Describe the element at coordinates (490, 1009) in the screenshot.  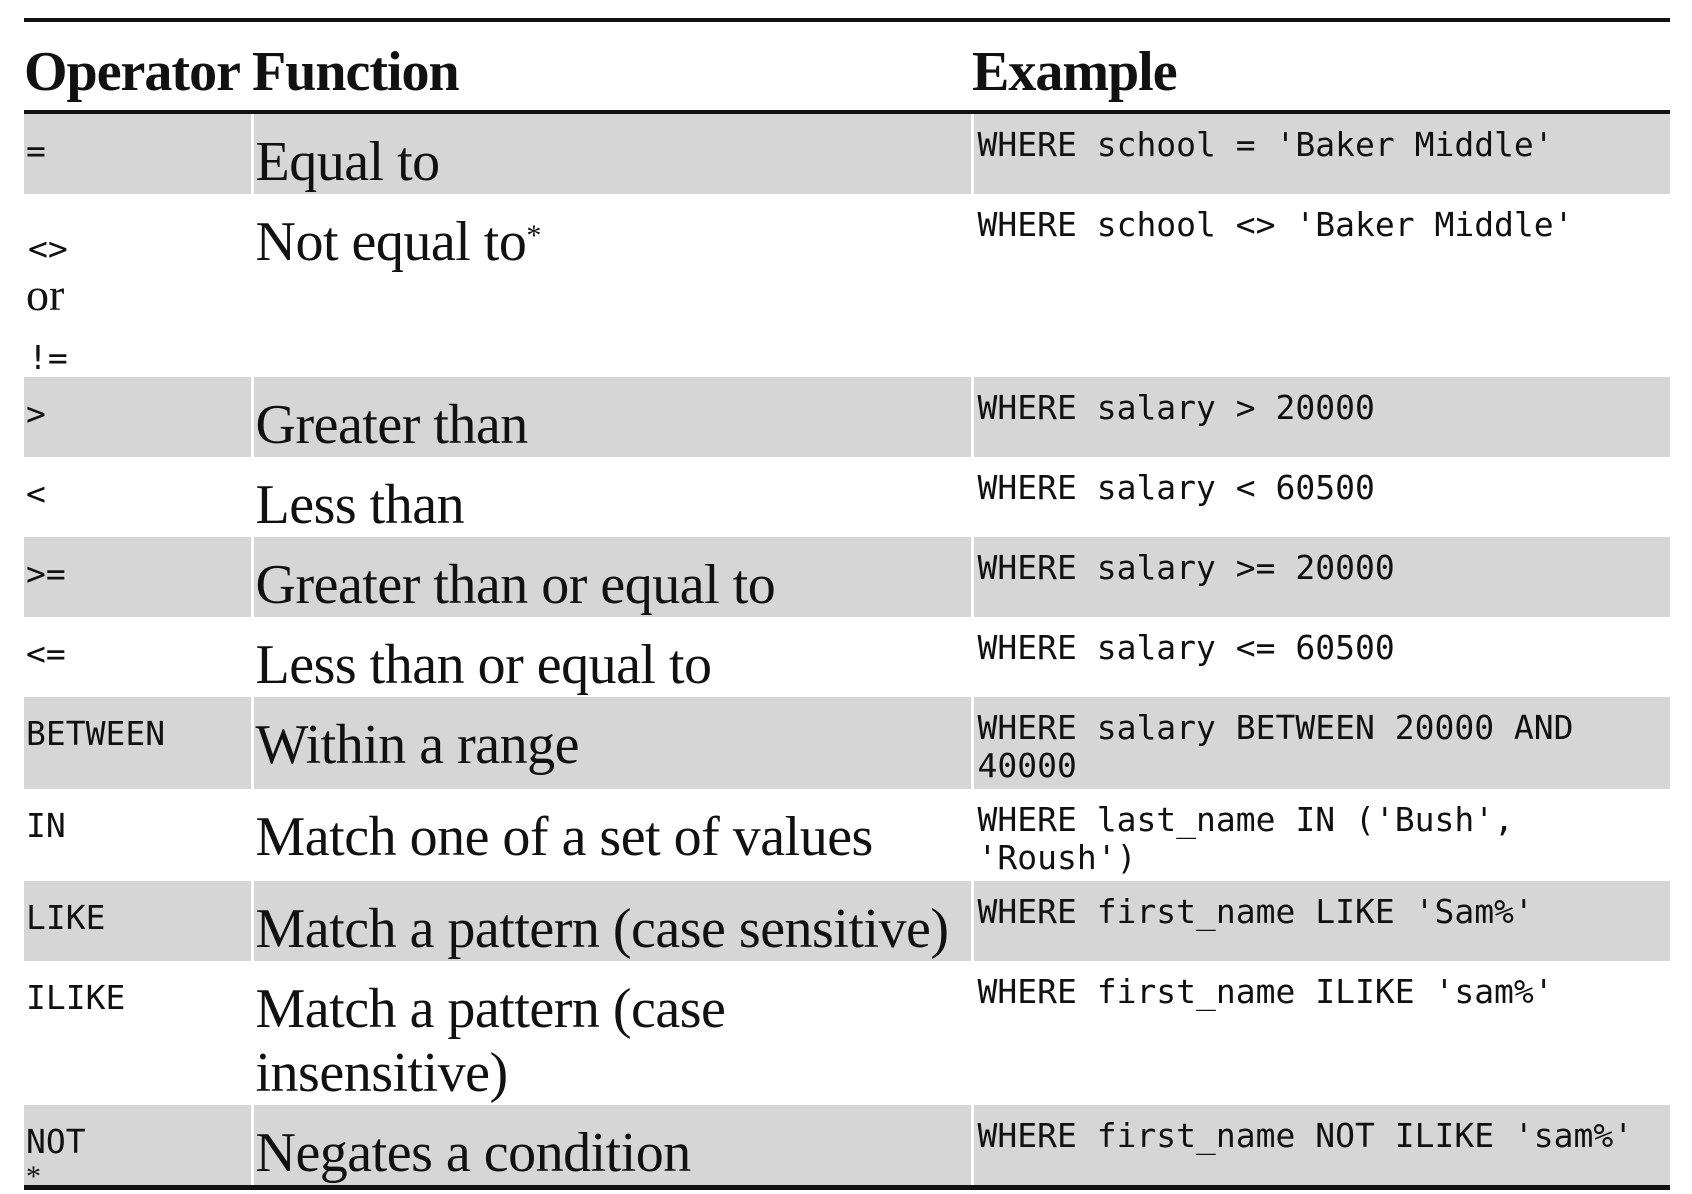
I see `function-line-1: Match a pattern (case` at that location.